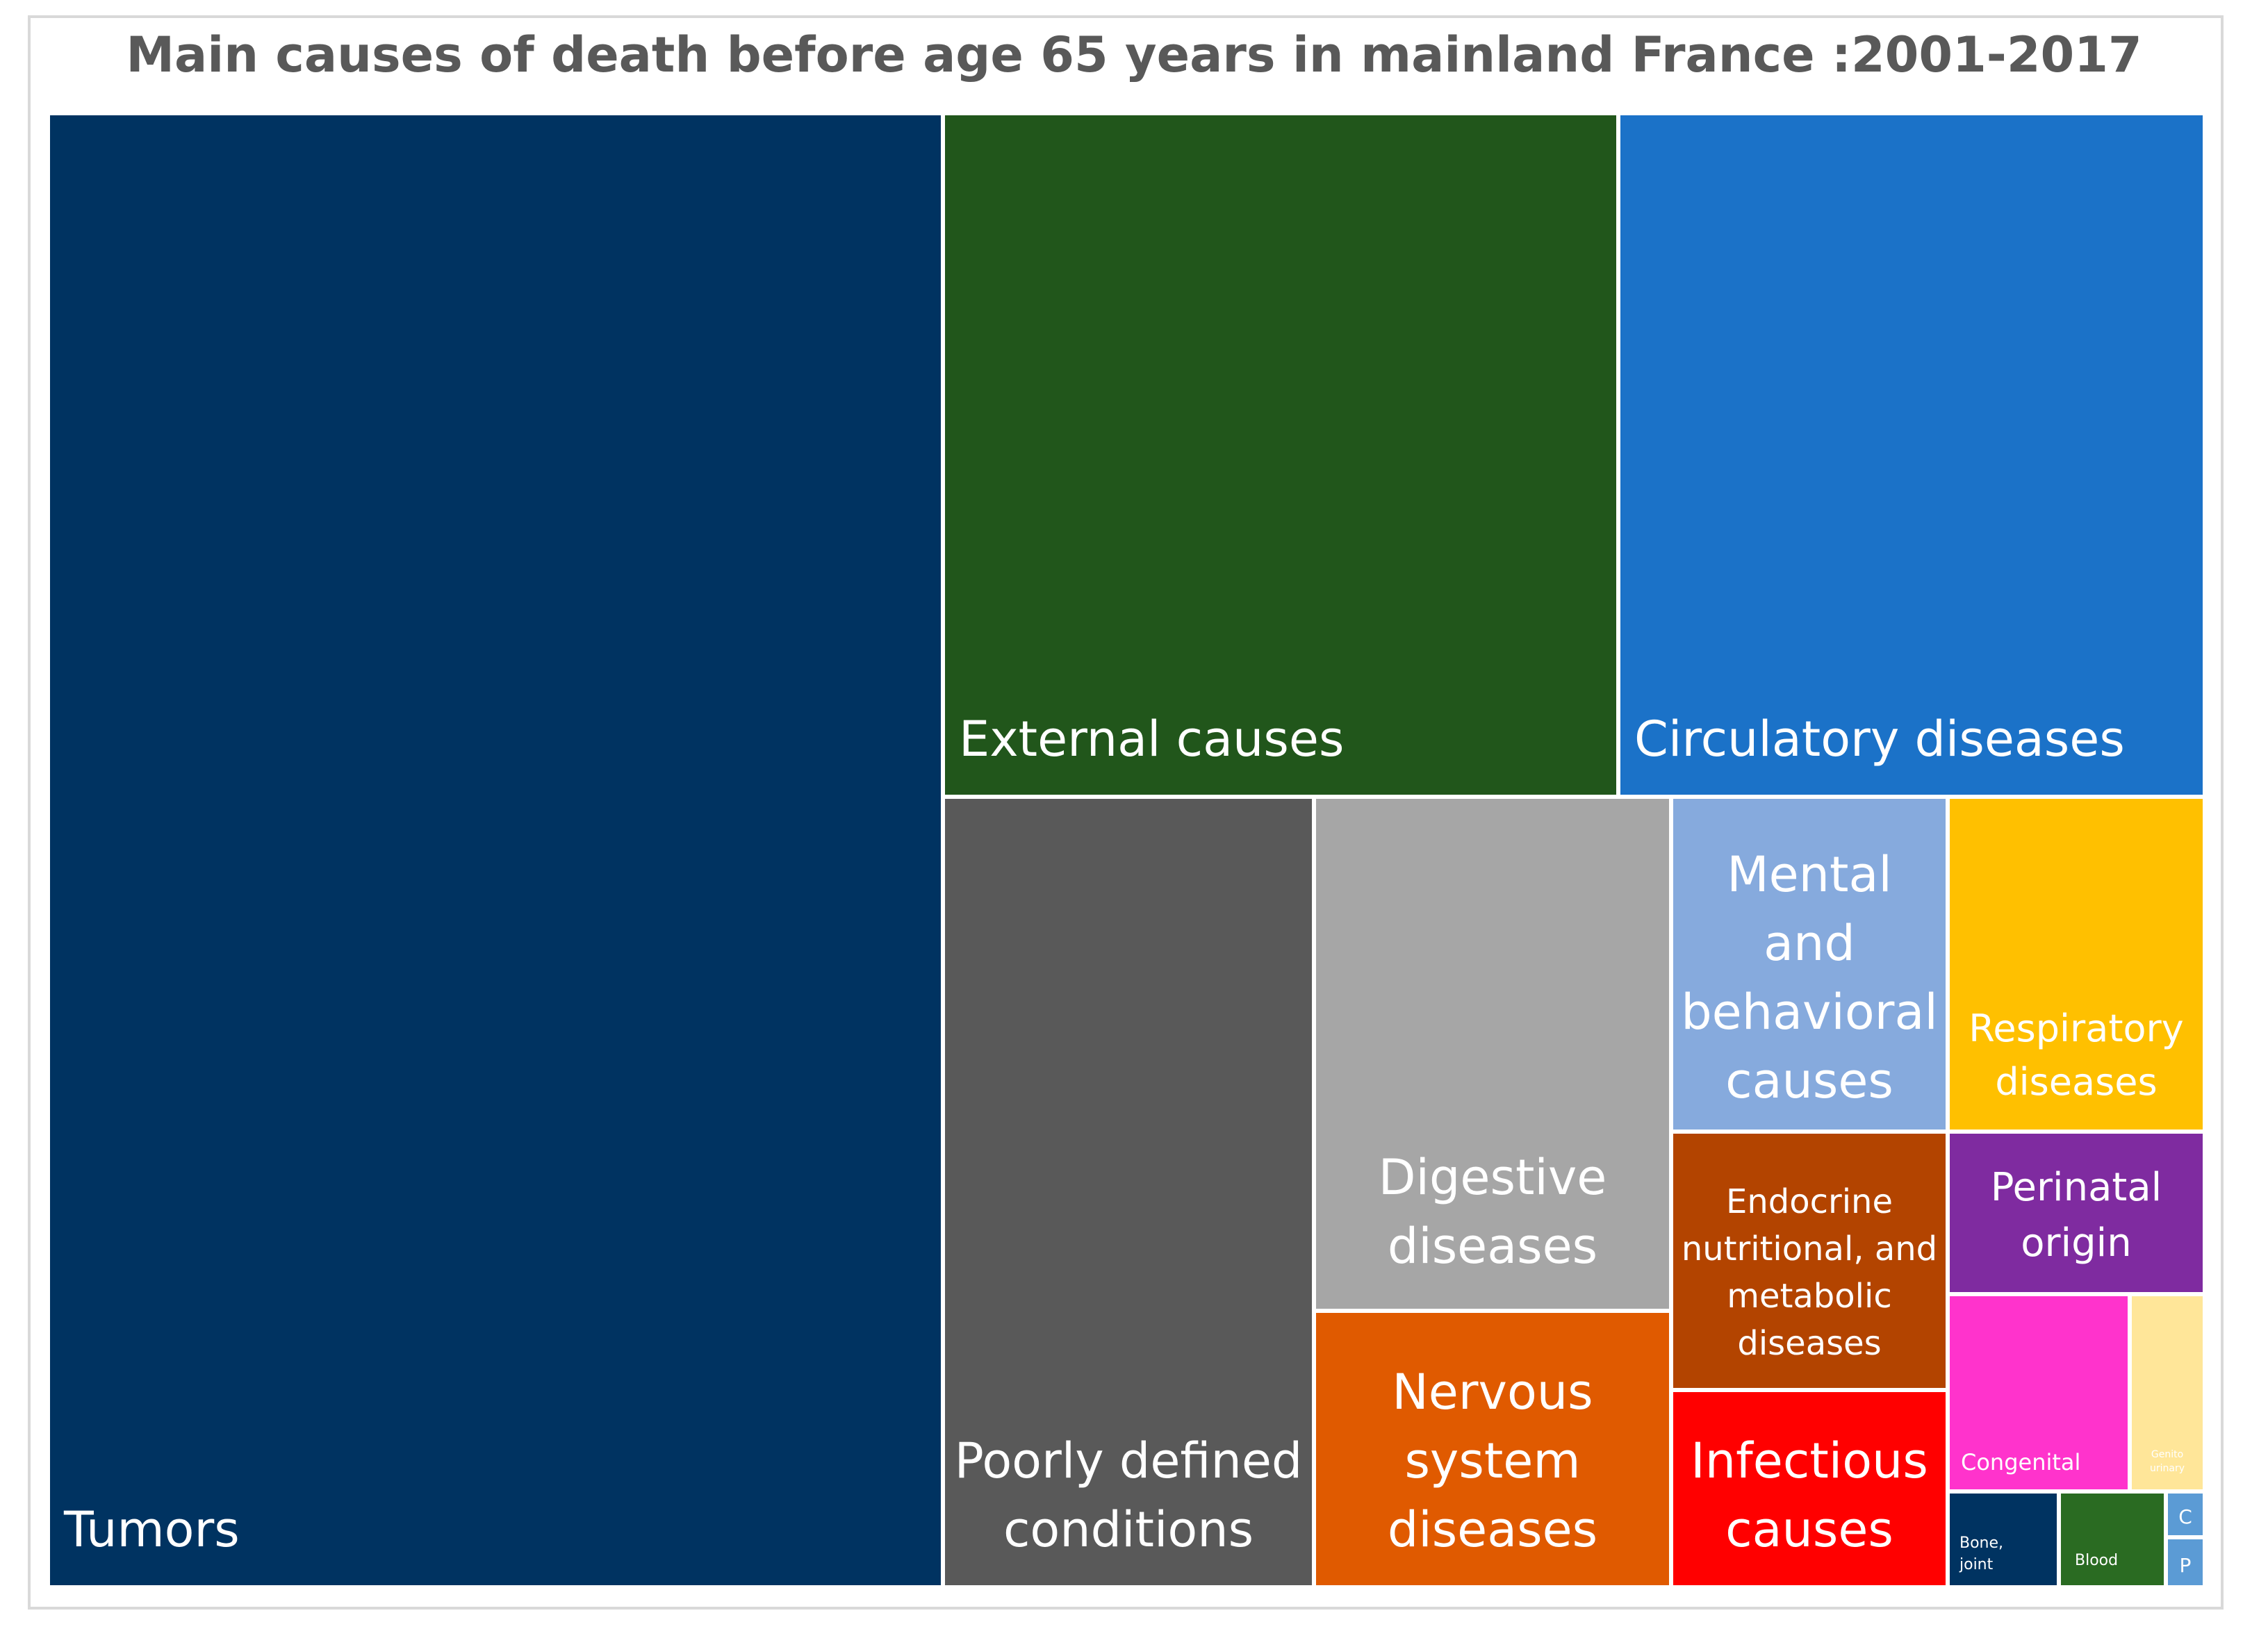 The width and height of the screenshot is (2268, 1638). Describe the element at coordinates (1911, 455) in the screenshot. I see `treemap-tile-circulatory-diseases: Circulatory diseases` at that location.